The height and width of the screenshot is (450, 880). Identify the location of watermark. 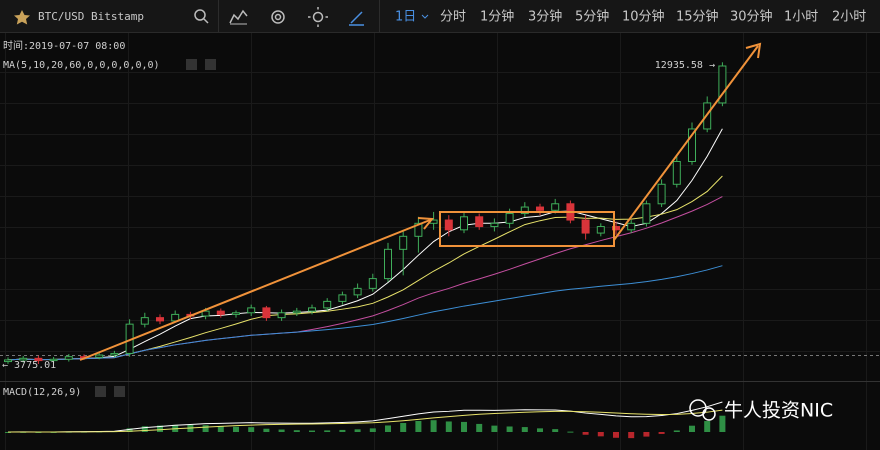
(702, 410).